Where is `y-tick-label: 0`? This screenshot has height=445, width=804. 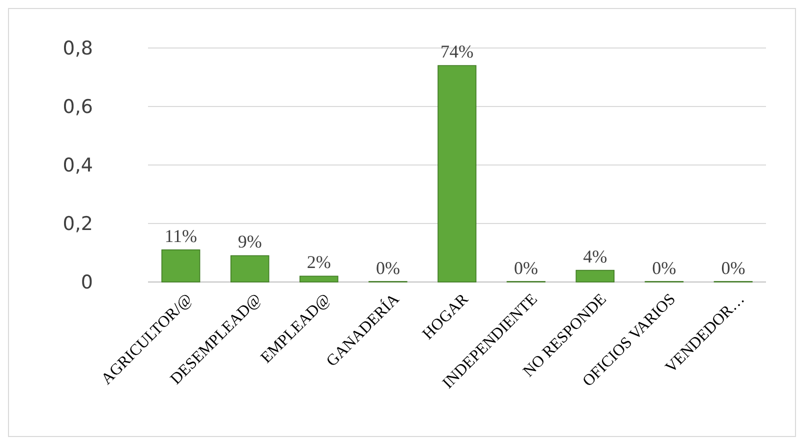
y-tick-label: 0 is located at coordinates (86, 283).